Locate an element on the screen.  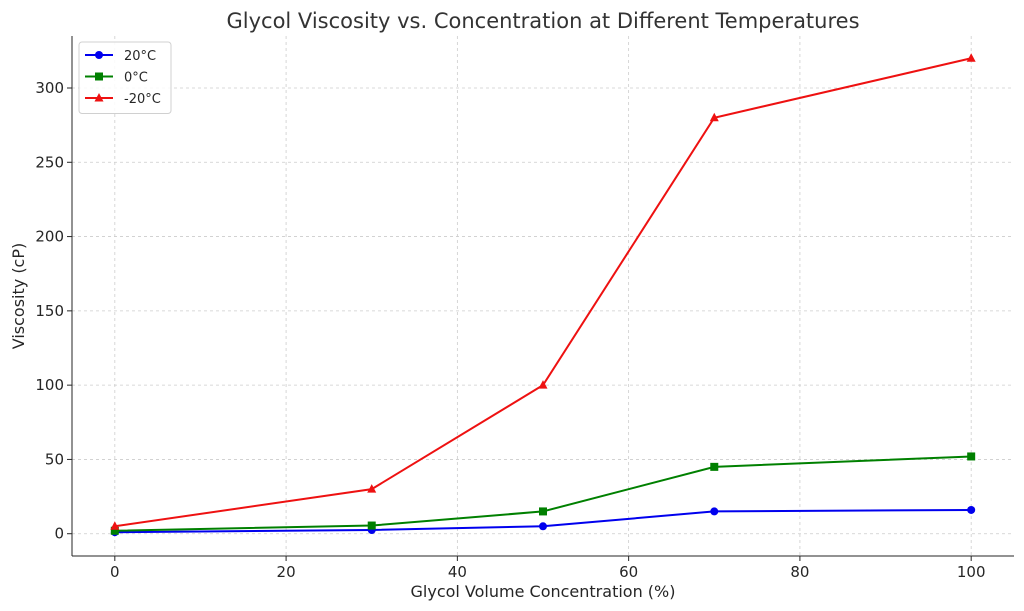
legend-label: 20°C is located at coordinates (140, 56).